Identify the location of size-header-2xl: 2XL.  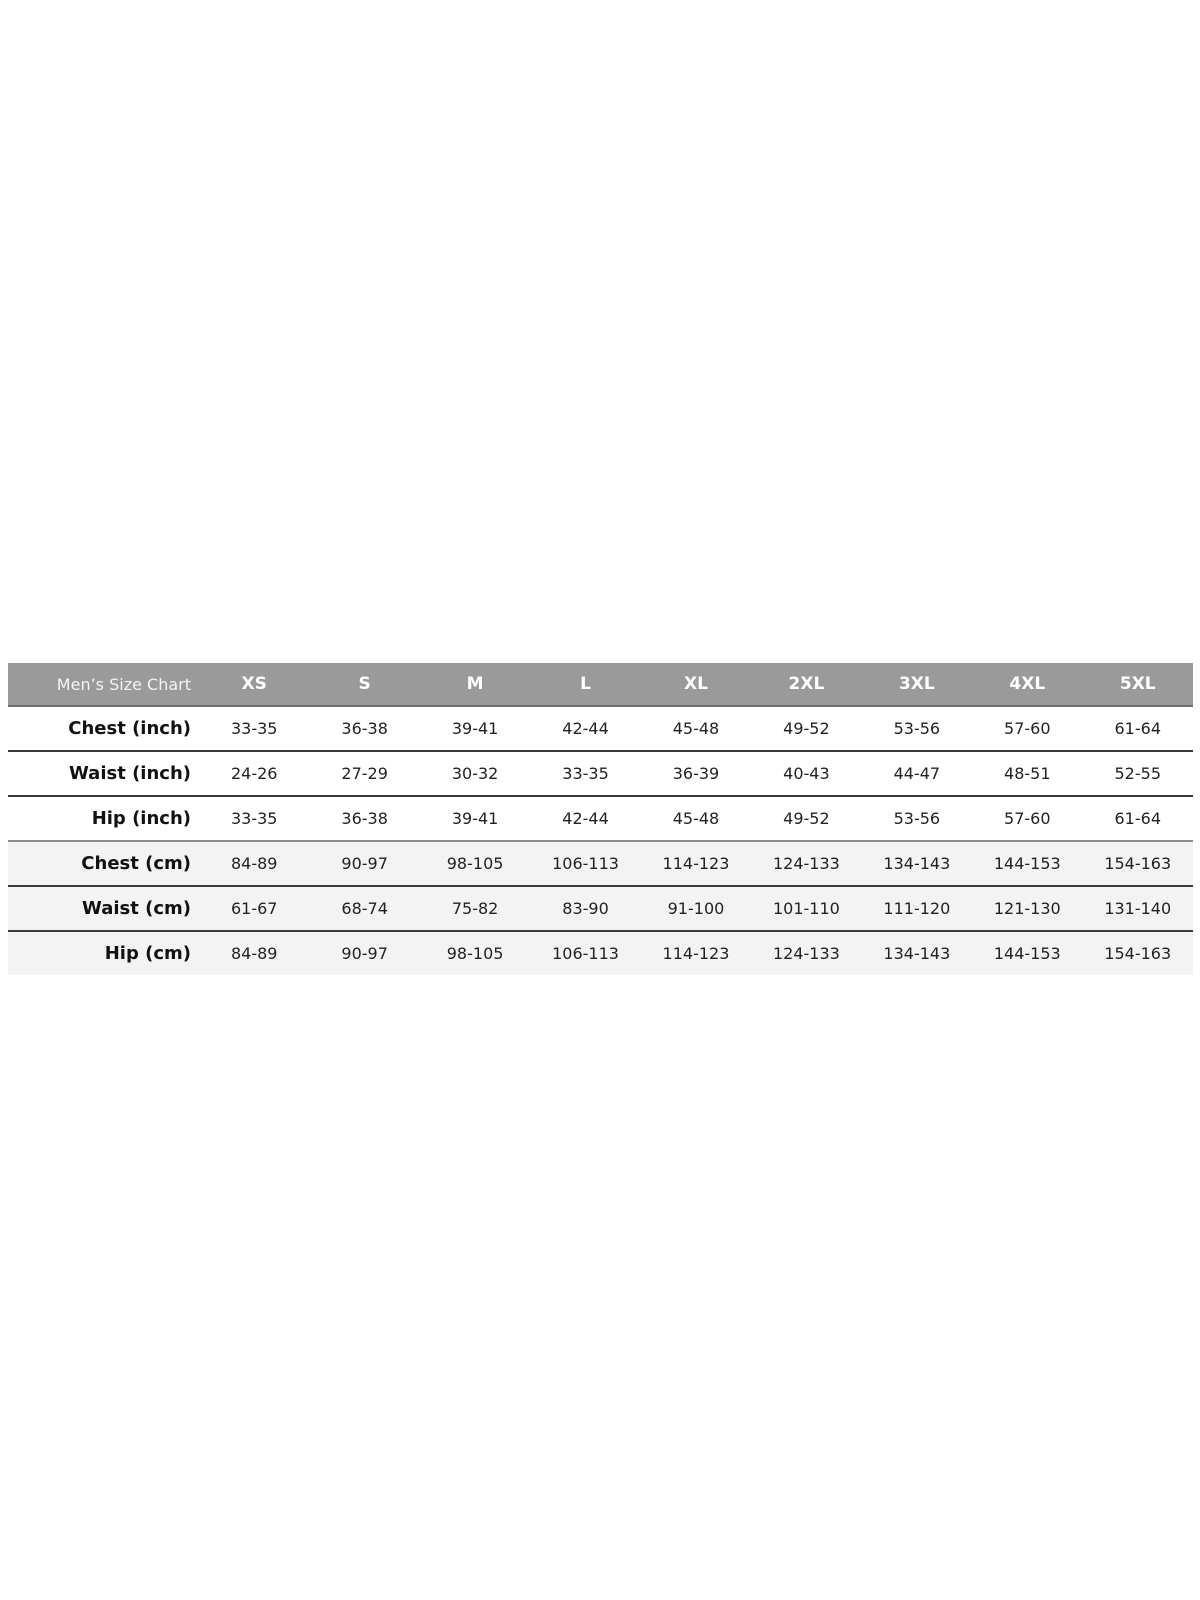
(806, 685).